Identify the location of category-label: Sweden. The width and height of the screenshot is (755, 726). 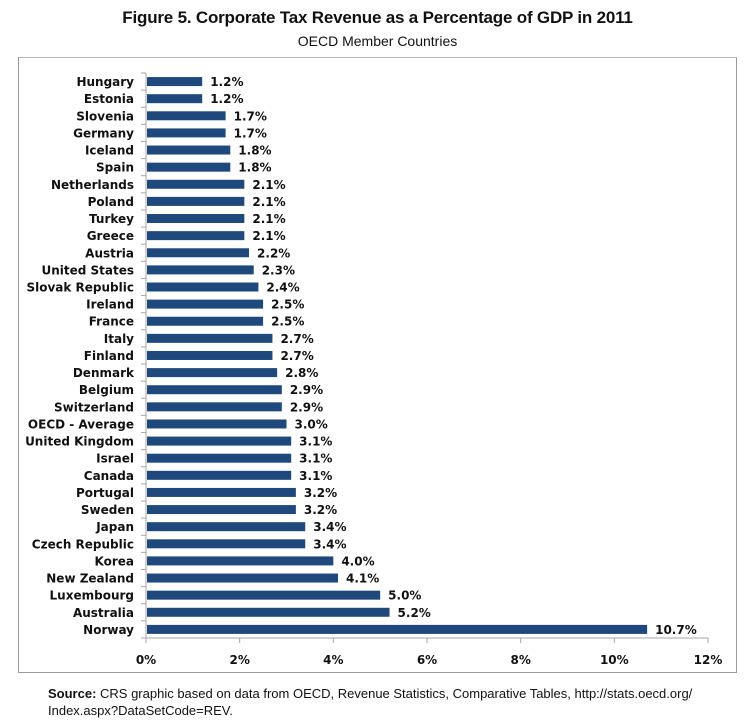
(107, 510).